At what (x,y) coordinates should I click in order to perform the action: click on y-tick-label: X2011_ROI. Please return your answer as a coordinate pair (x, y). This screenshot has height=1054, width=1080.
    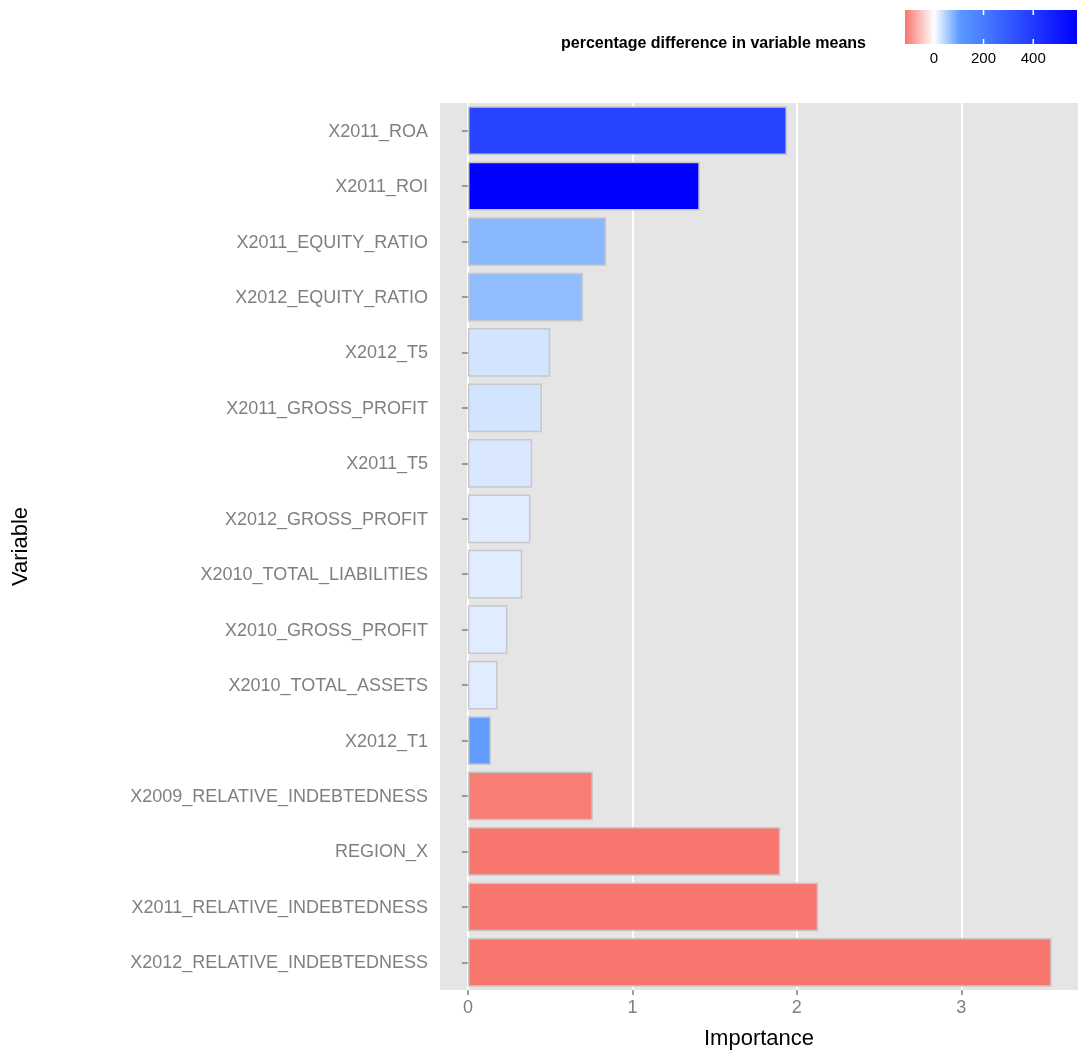
    Looking at the image, I should click on (381, 187).